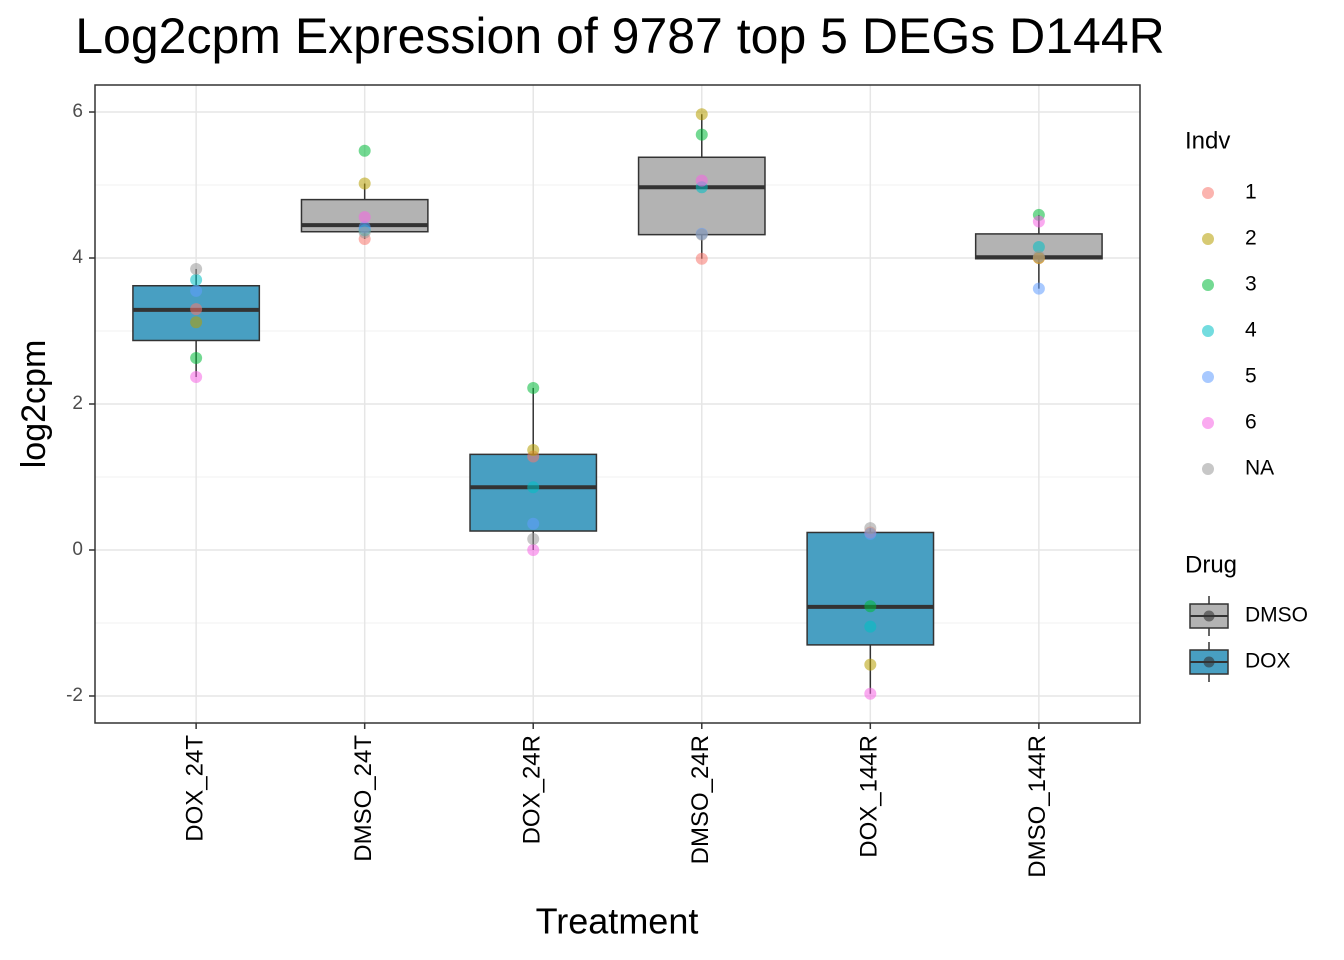 This screenshot has width=1344, height=960. What do you see at coordinates (1251, 422) in the screenshot?
I see `legend-label: 6` at bounding box center [1251, 422].